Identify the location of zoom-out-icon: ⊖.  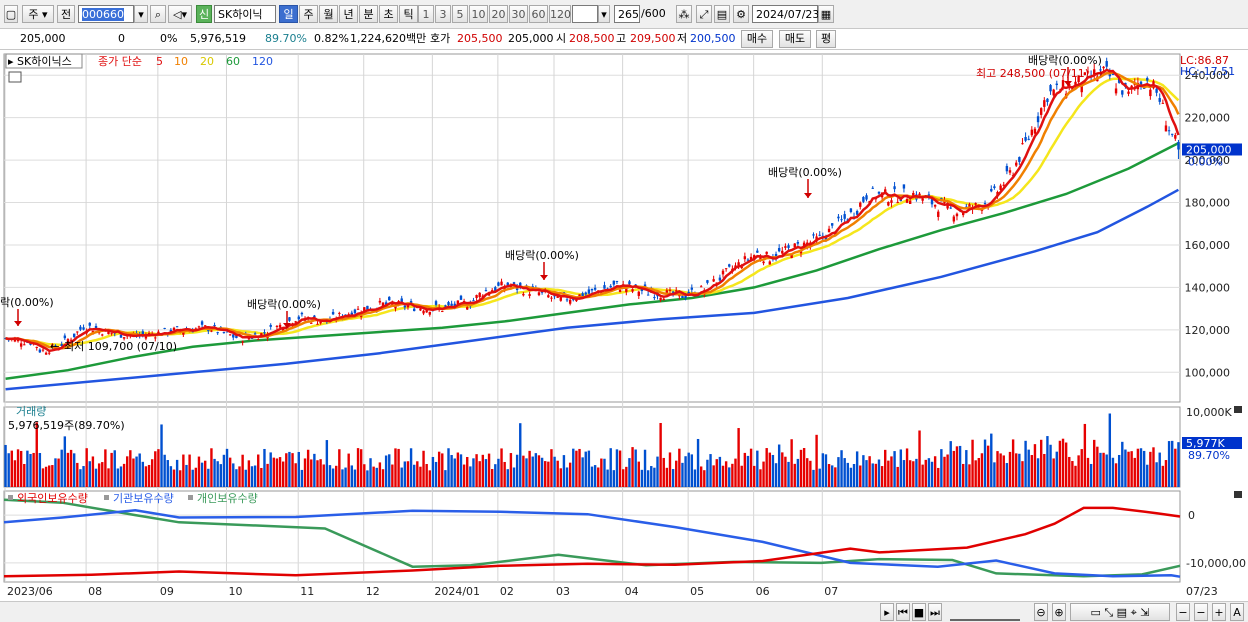
(1041, 612).